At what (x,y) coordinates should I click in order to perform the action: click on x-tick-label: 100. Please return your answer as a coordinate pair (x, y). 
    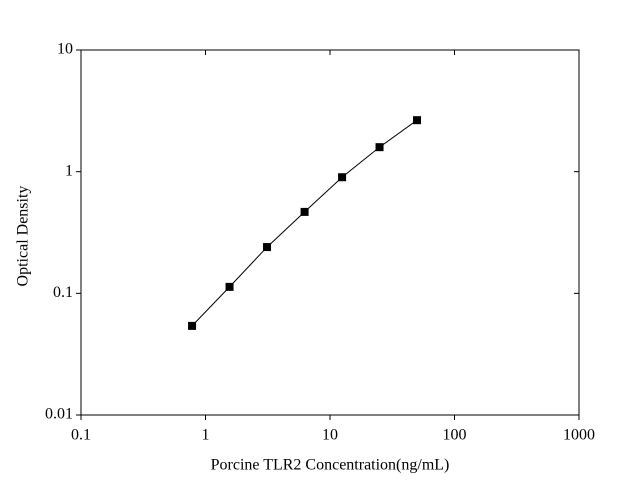
    Looking at the image, I should click on (455, 435).